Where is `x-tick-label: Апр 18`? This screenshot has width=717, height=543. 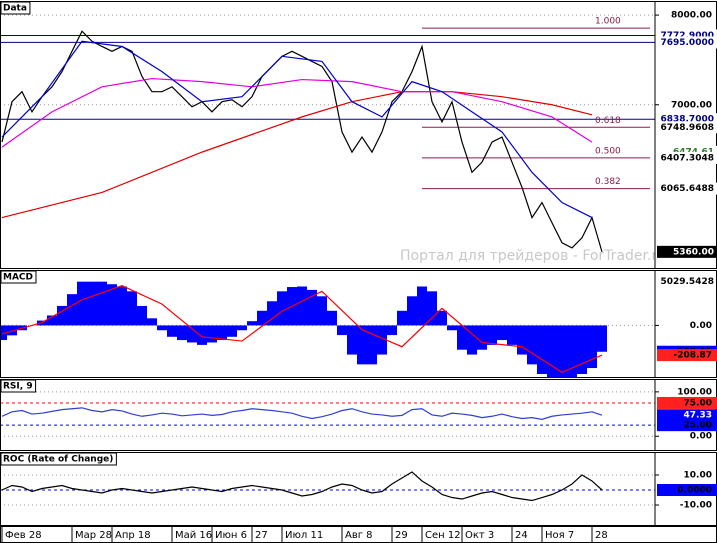
x-tick-label: Апр 18 is located at coordinates (133, 535).